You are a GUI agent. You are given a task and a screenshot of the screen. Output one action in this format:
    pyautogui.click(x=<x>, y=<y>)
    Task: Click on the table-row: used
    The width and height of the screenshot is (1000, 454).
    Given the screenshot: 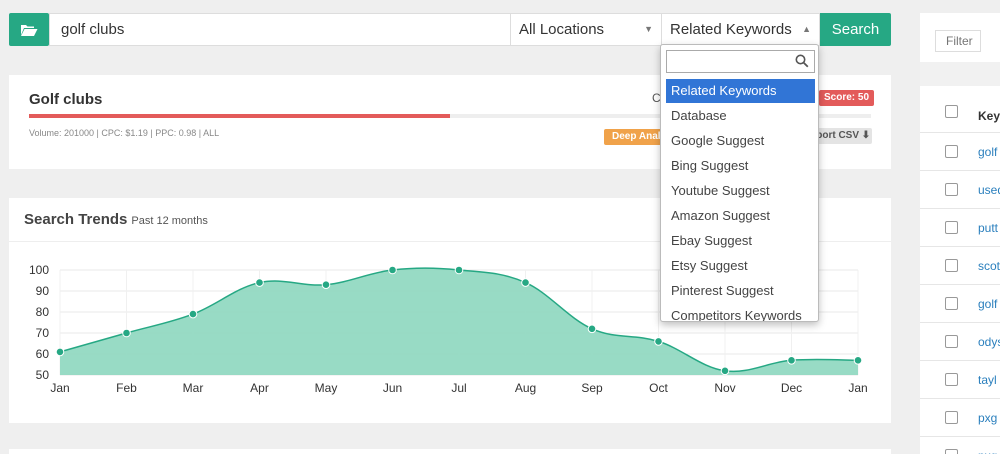 What is the action you would take?
    pyautogui.click(x=960, y=189)
    